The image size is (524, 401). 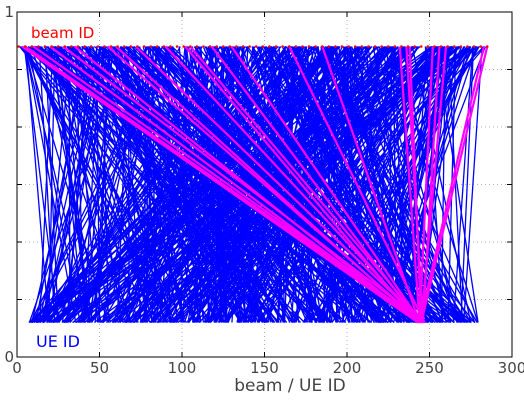 What do you see at coordinates (429, 368) in the screenshot?
I see `x-tick-label: 250` at bounding box center [429, 368].